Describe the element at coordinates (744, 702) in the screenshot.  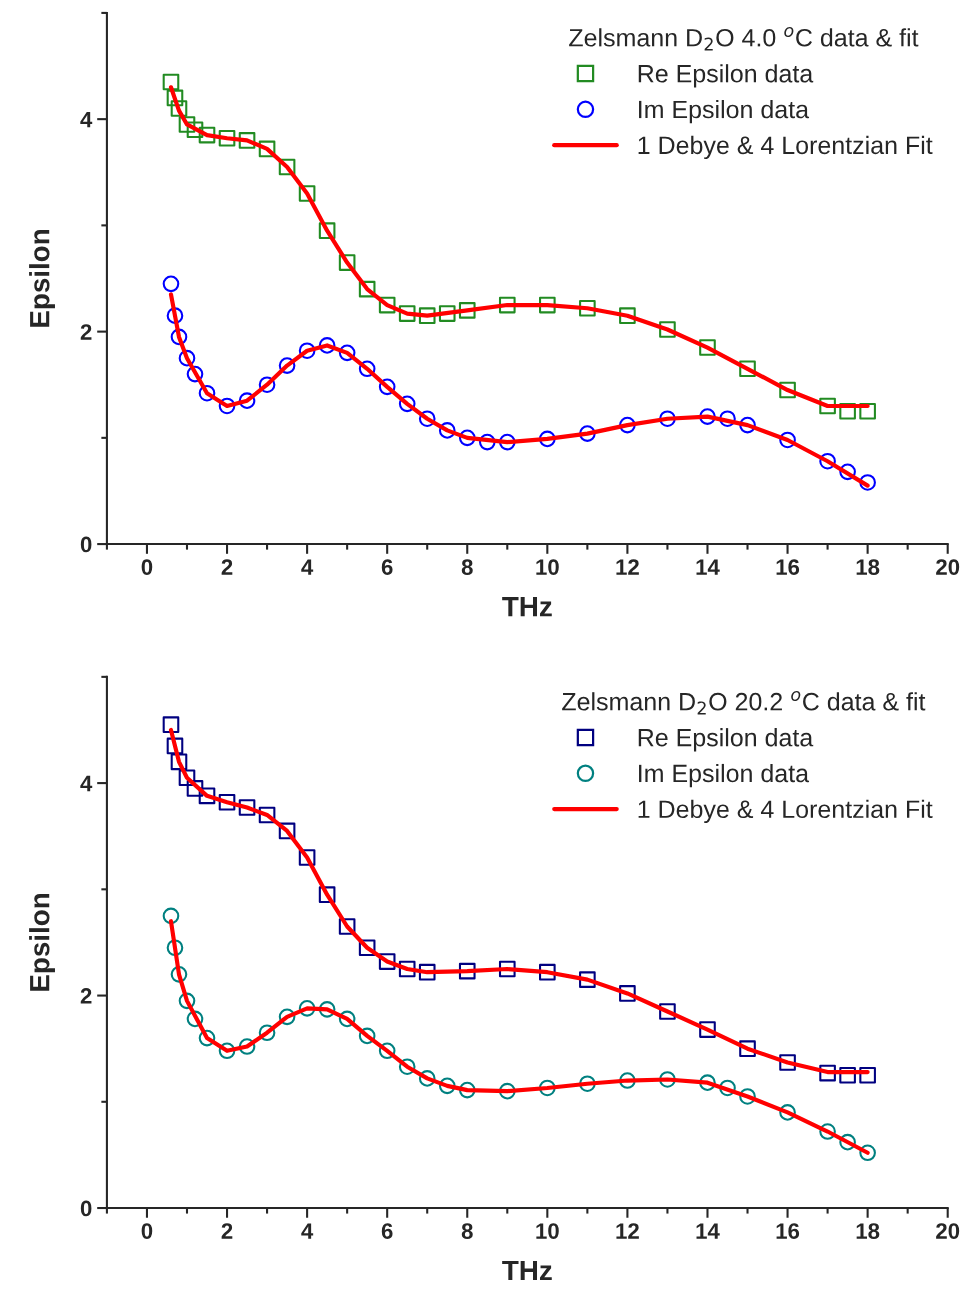
I see `legend-title: Zelsmann D$_{2}$O 20.2 $^{o}$C data & fit` at that location.